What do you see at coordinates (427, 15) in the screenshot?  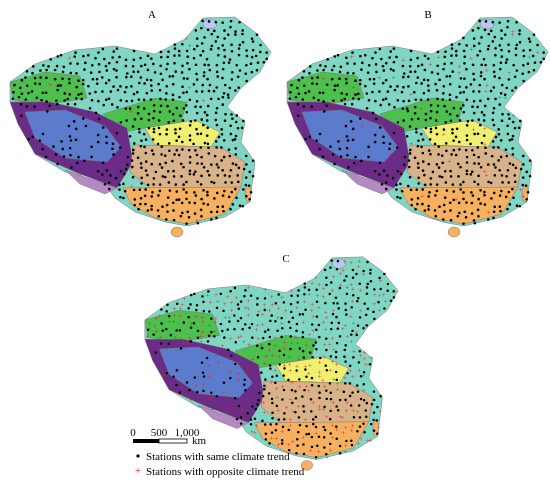 I see `panel-label: B` at bounding box center [427, 15].